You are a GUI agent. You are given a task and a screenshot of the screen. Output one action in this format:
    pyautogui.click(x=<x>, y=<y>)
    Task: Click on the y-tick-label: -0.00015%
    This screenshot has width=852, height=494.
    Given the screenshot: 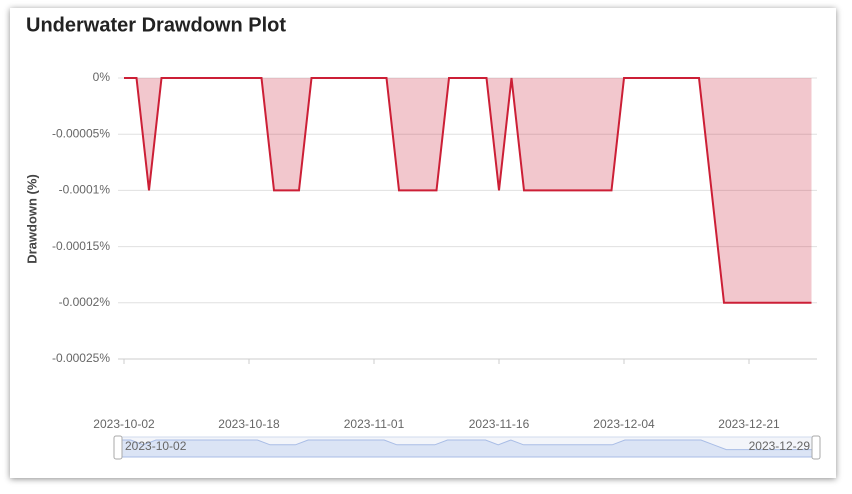 What is the action you would take?
    pyautogui.click(x=81, y=246)
    